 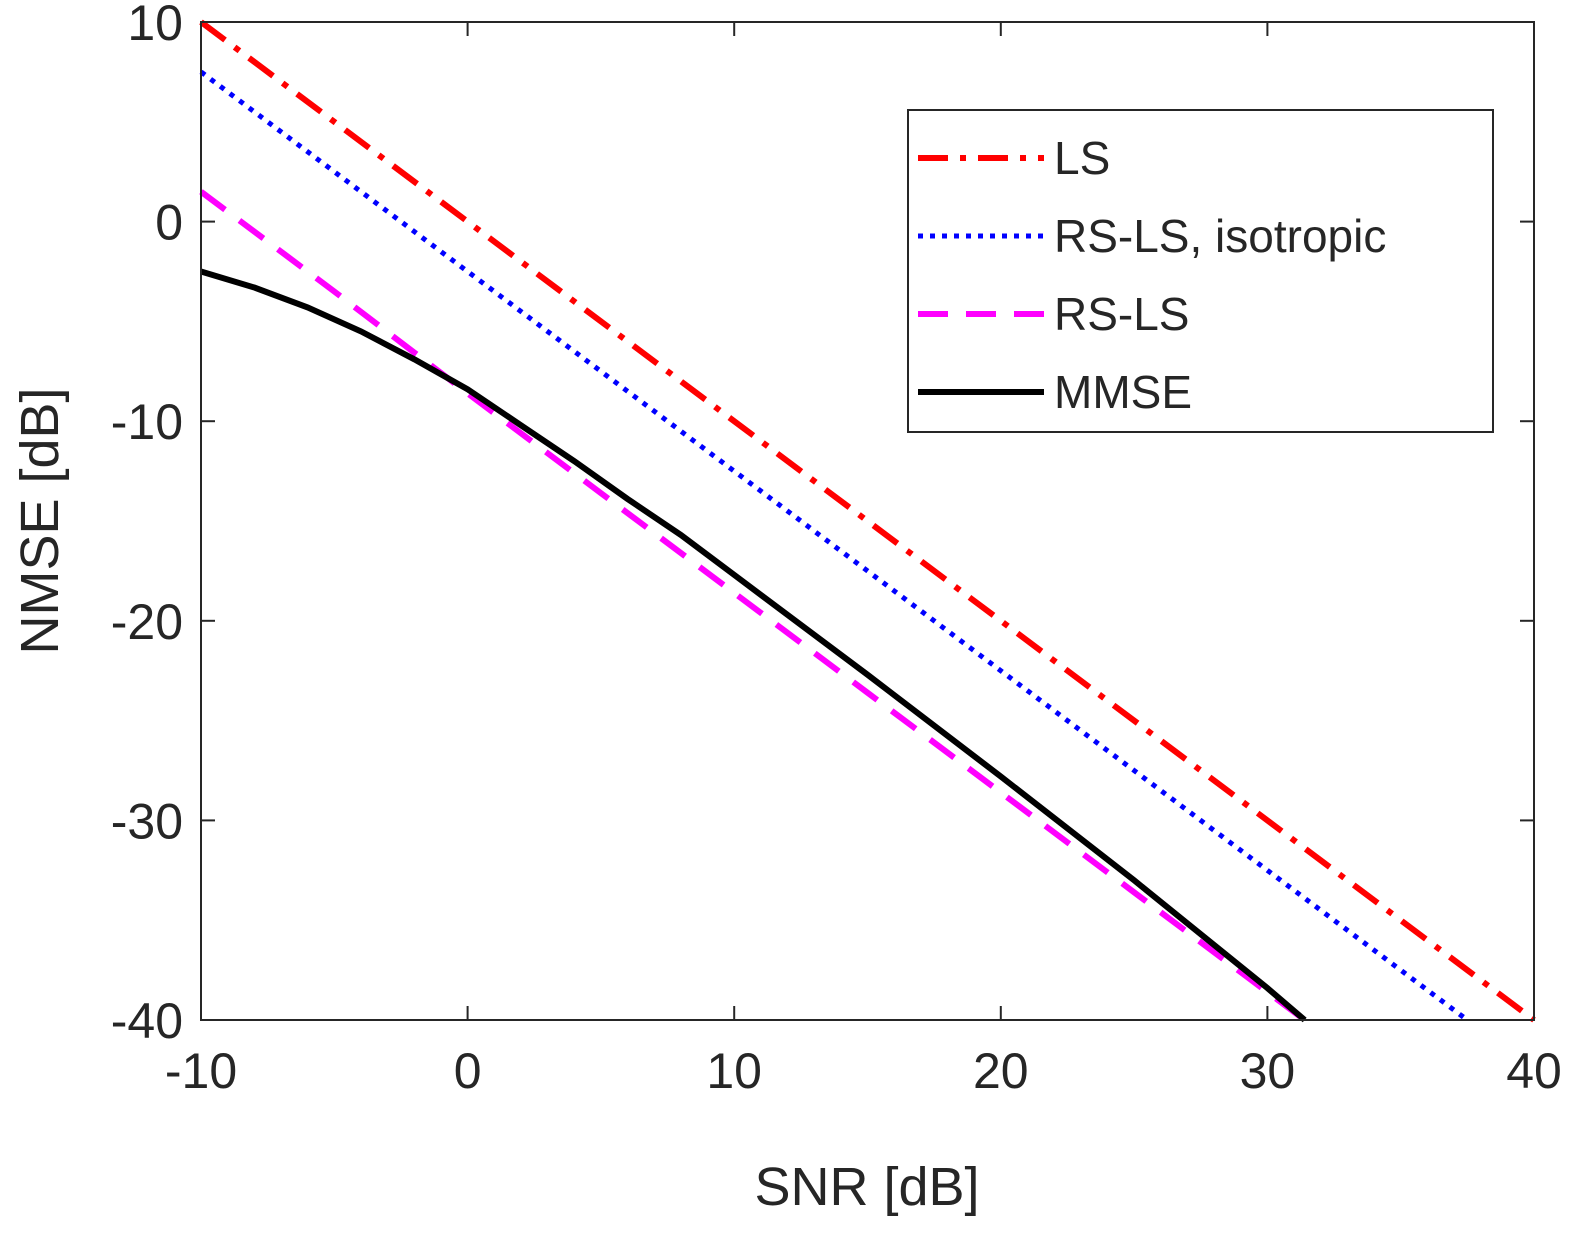 What do you see at coordinates (1082, 158) in the screenshot?
I see `legend-entry-label: LS` at bounding box center [1082, 158].